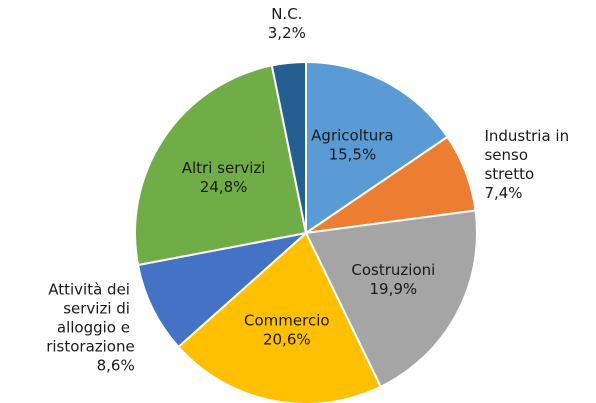 Image resolution: width=596 pixels, height=403 pixels. What do you see at coordinates (99, 308) in the screenshot?
I see `label-line: servizi di` at bounding box center [99, 308].